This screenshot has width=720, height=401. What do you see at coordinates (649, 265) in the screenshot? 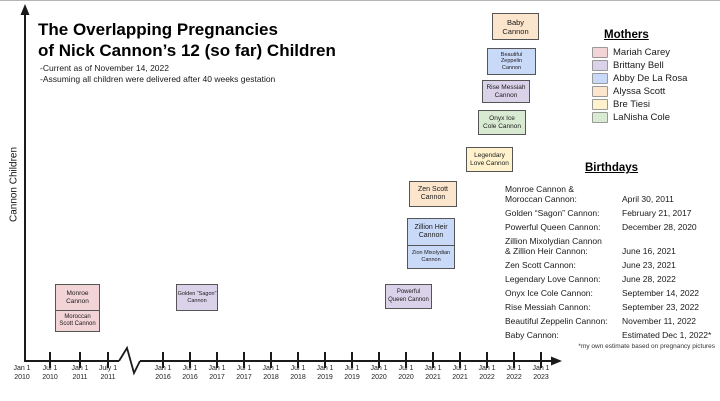
I see `birthday-date: June 23, 2021` at bounding box center [649, 265].